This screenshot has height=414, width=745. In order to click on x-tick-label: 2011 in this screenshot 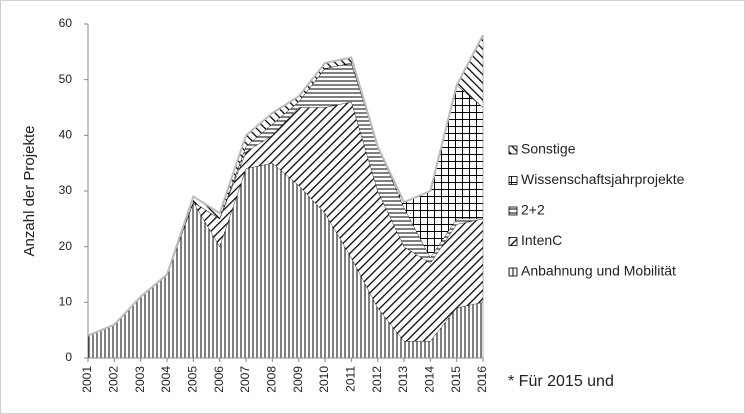, I will do `click(351, 379)`.